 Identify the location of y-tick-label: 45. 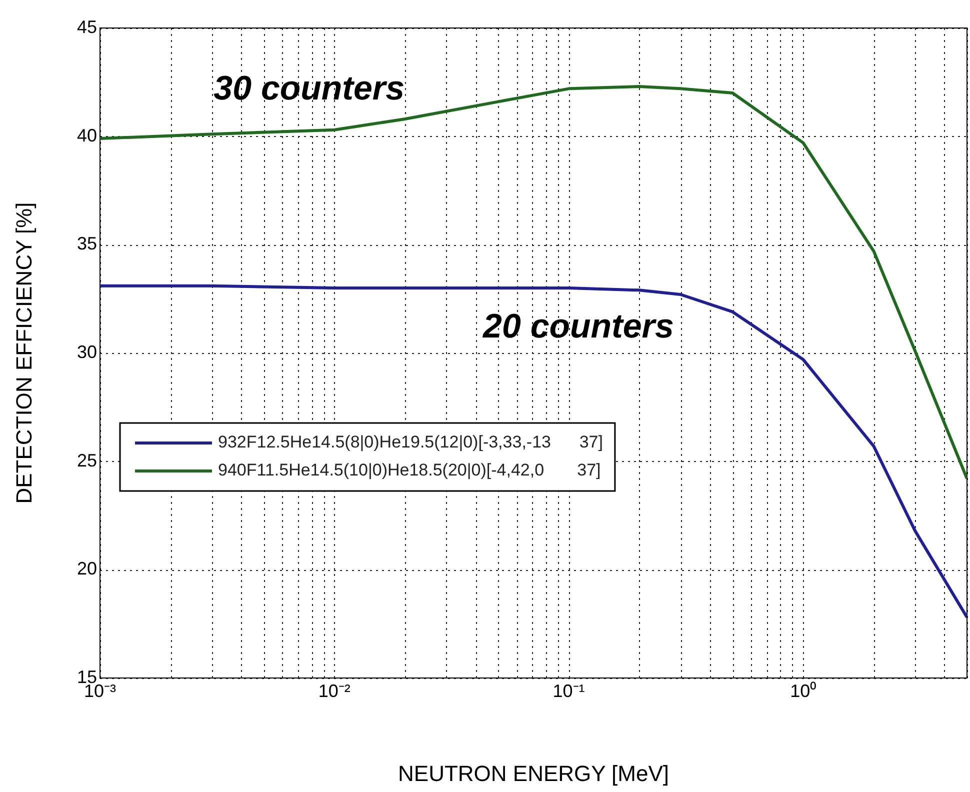
(86, 26).